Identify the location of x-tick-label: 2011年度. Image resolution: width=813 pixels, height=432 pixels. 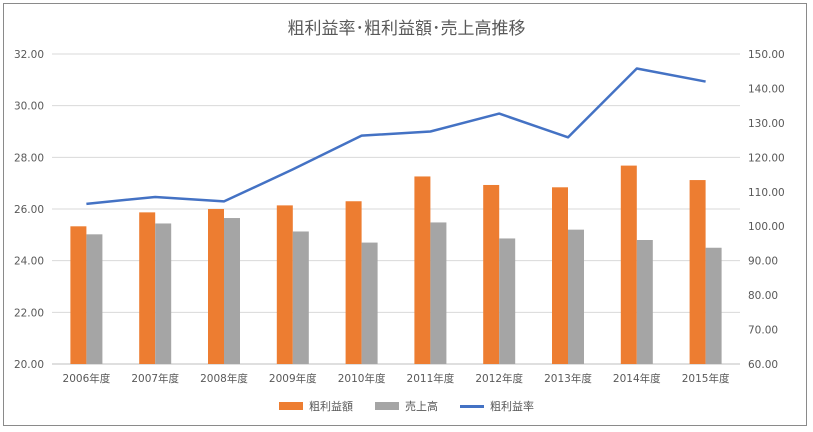
(431, 378).